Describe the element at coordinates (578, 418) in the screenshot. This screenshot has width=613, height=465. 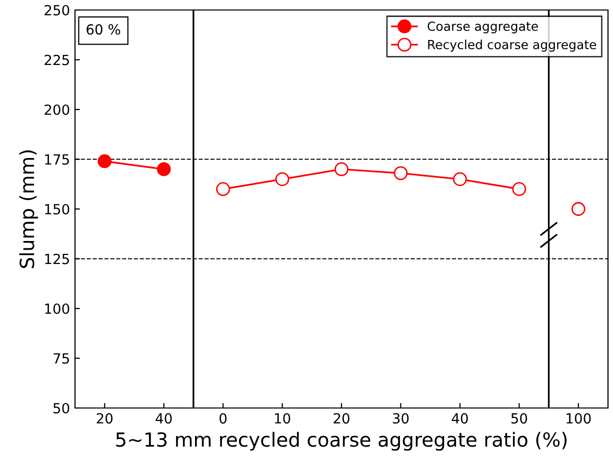
I see `x-tick-label: 100` at that location.